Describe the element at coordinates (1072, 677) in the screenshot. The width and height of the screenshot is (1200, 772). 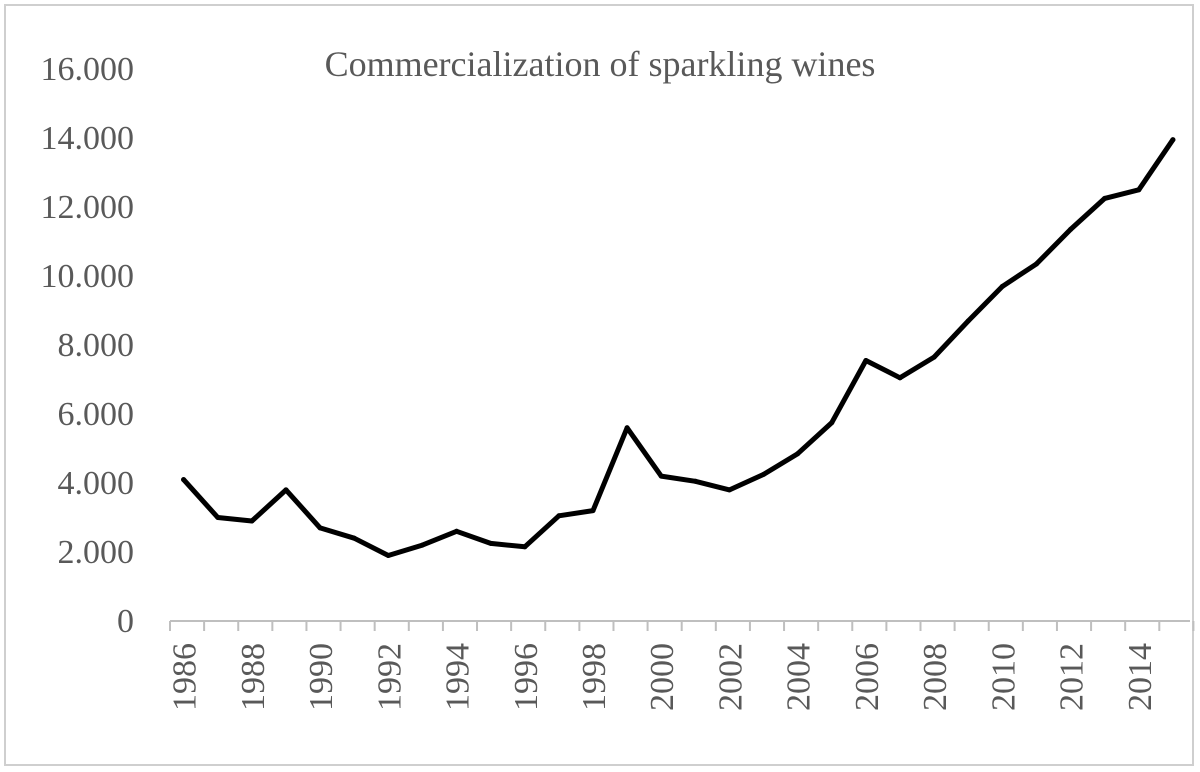
I see `x-tick-label: 2012` at that location.